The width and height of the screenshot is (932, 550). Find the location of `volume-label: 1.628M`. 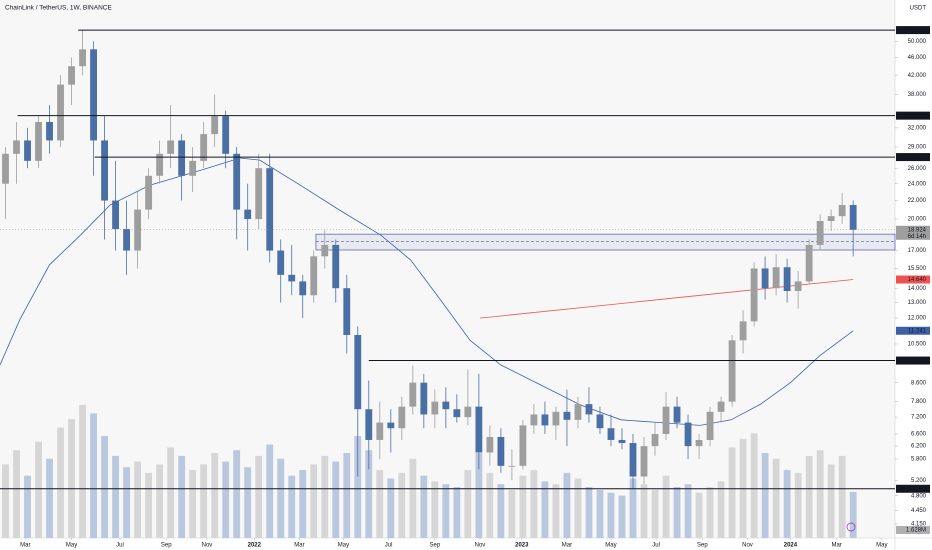

volume-label: 1.628M is located at coordinates (916, 531).